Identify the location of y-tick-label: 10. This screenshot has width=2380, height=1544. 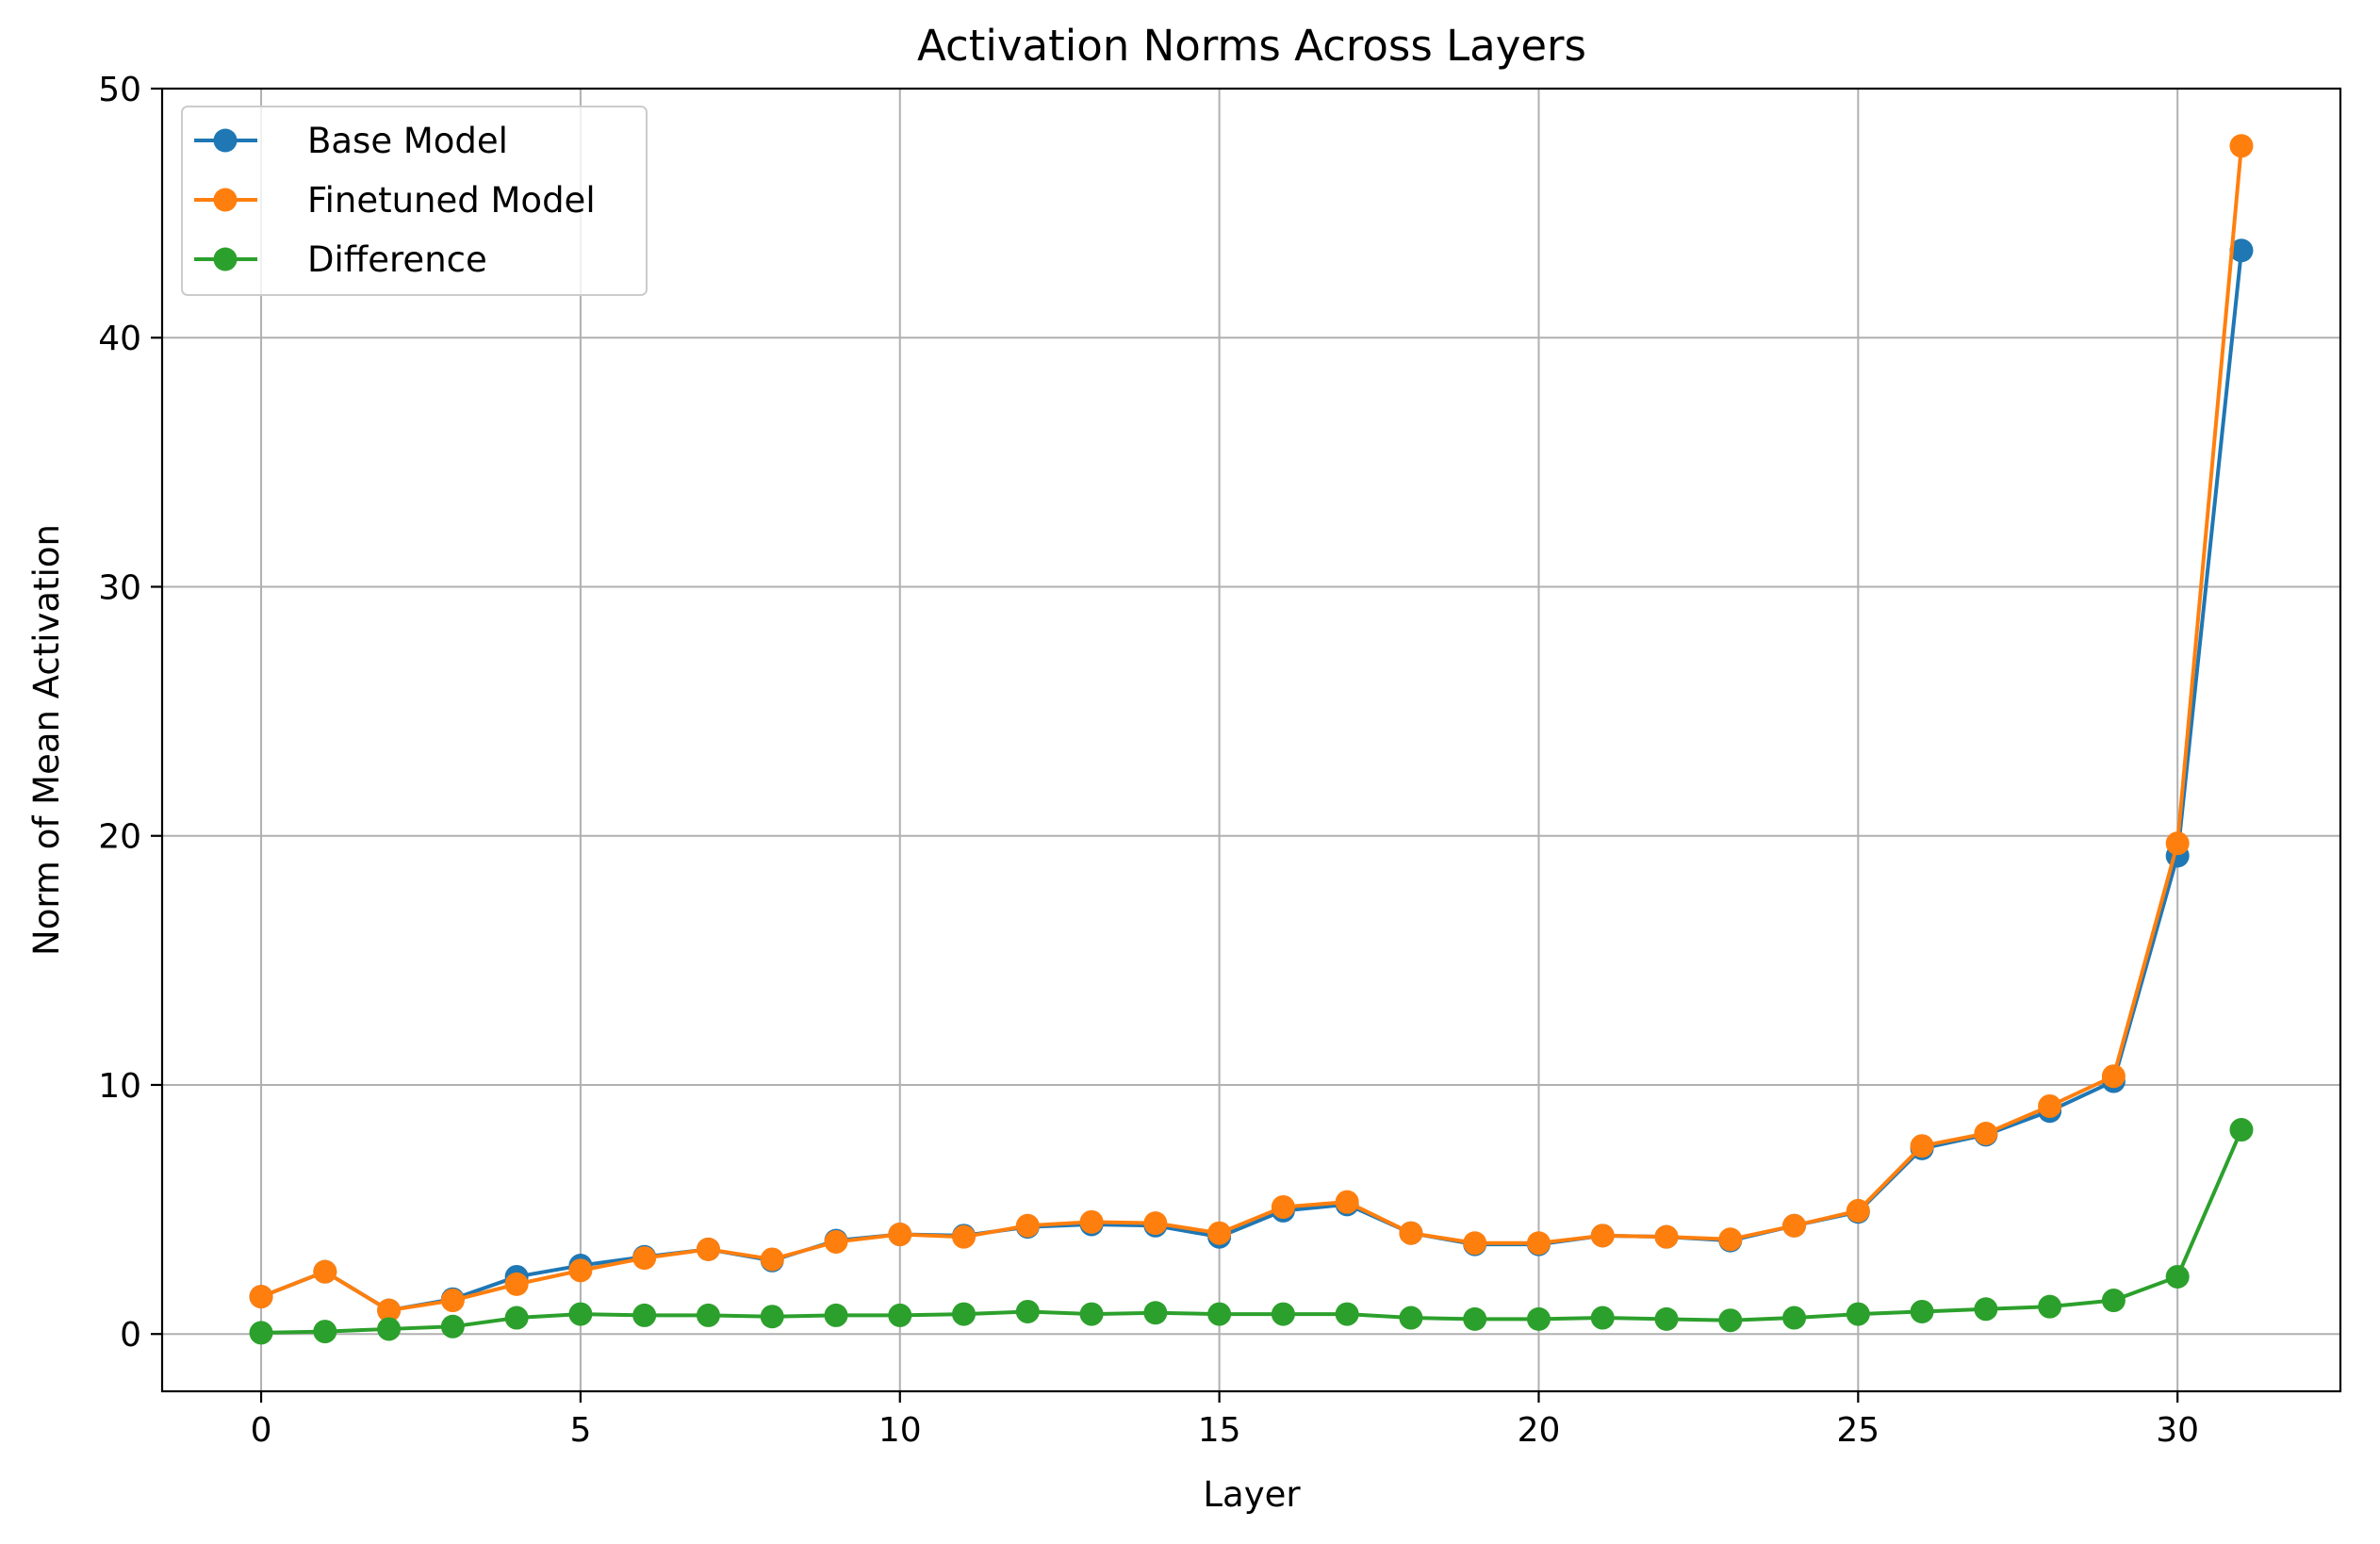
(119, 1086).